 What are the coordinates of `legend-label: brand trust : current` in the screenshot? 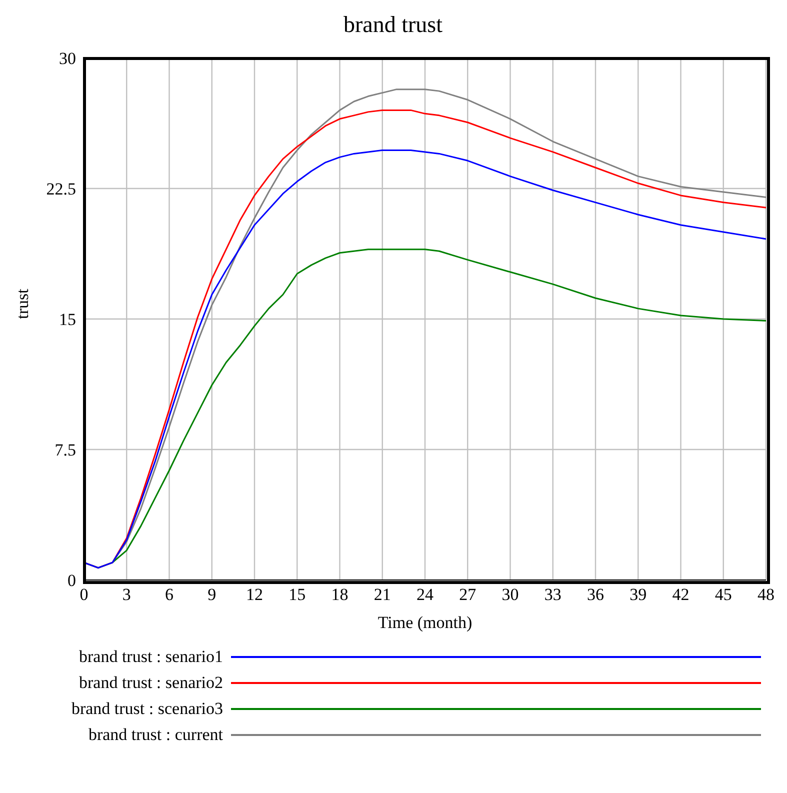 It's located at (155, 735).